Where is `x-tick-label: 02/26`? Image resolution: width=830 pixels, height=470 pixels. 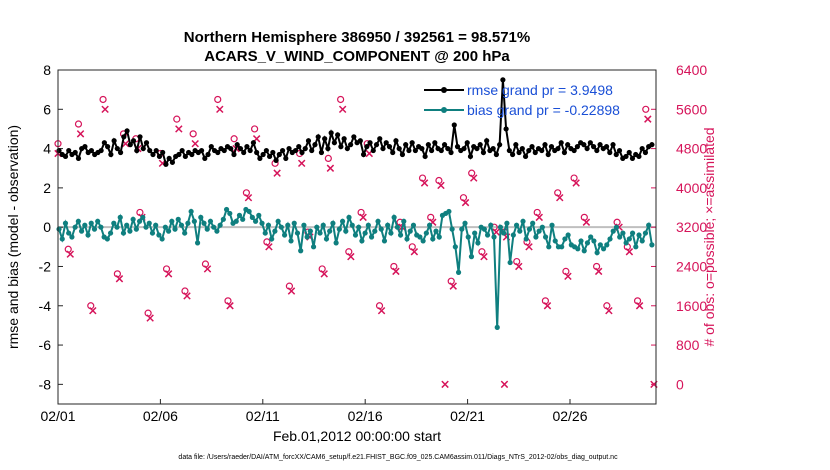 x-tick-label: 02/26 is located at coordinates (569, 416).